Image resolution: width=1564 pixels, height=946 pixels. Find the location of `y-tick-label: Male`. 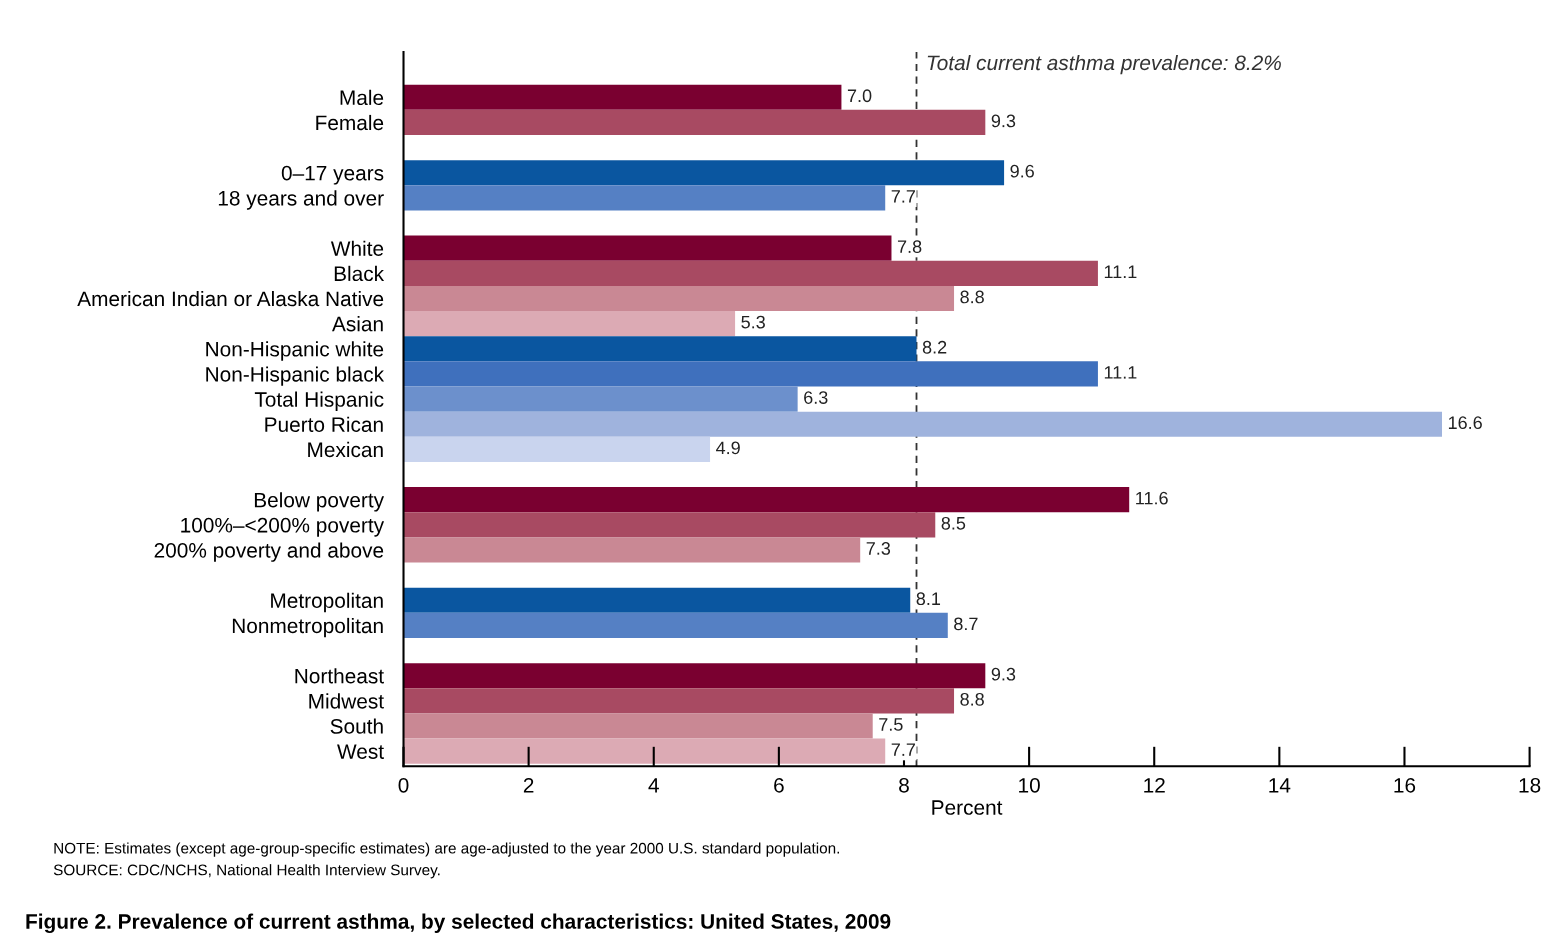

y-tick-label: Male is located at coordinates (362, 97).